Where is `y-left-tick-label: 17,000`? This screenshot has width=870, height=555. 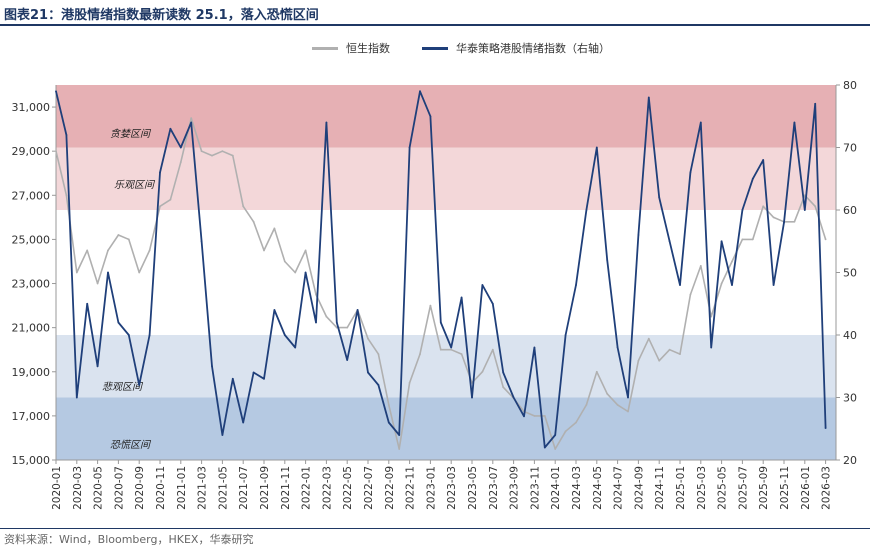 y-left-tick-label: 17,000 is located at coordinates (31, 416).